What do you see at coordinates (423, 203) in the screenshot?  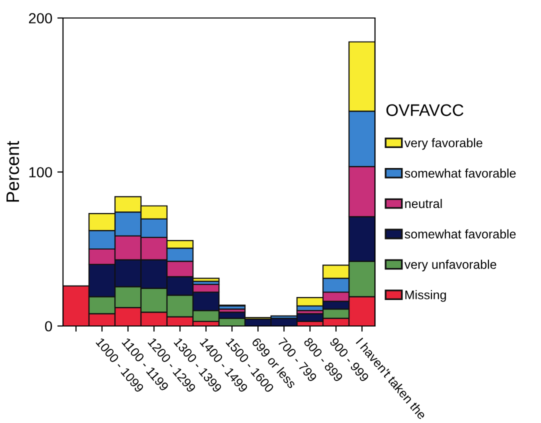 I see `legend-label: neutral` at bounding box center [423, 203].